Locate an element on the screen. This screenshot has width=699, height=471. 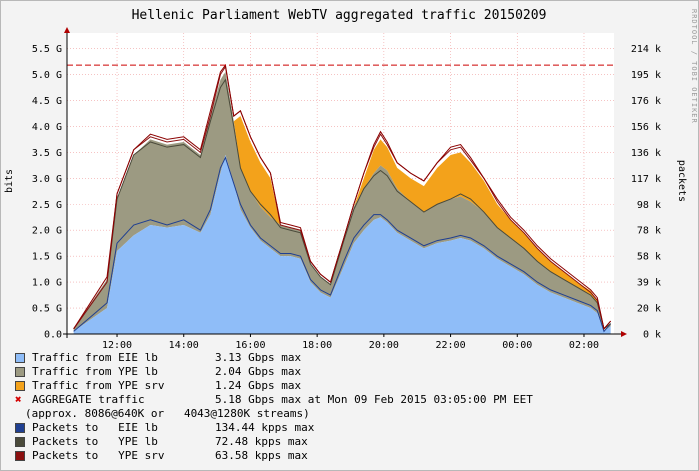
y2-tick-label: 117 k is located at coordinates (646, 179).